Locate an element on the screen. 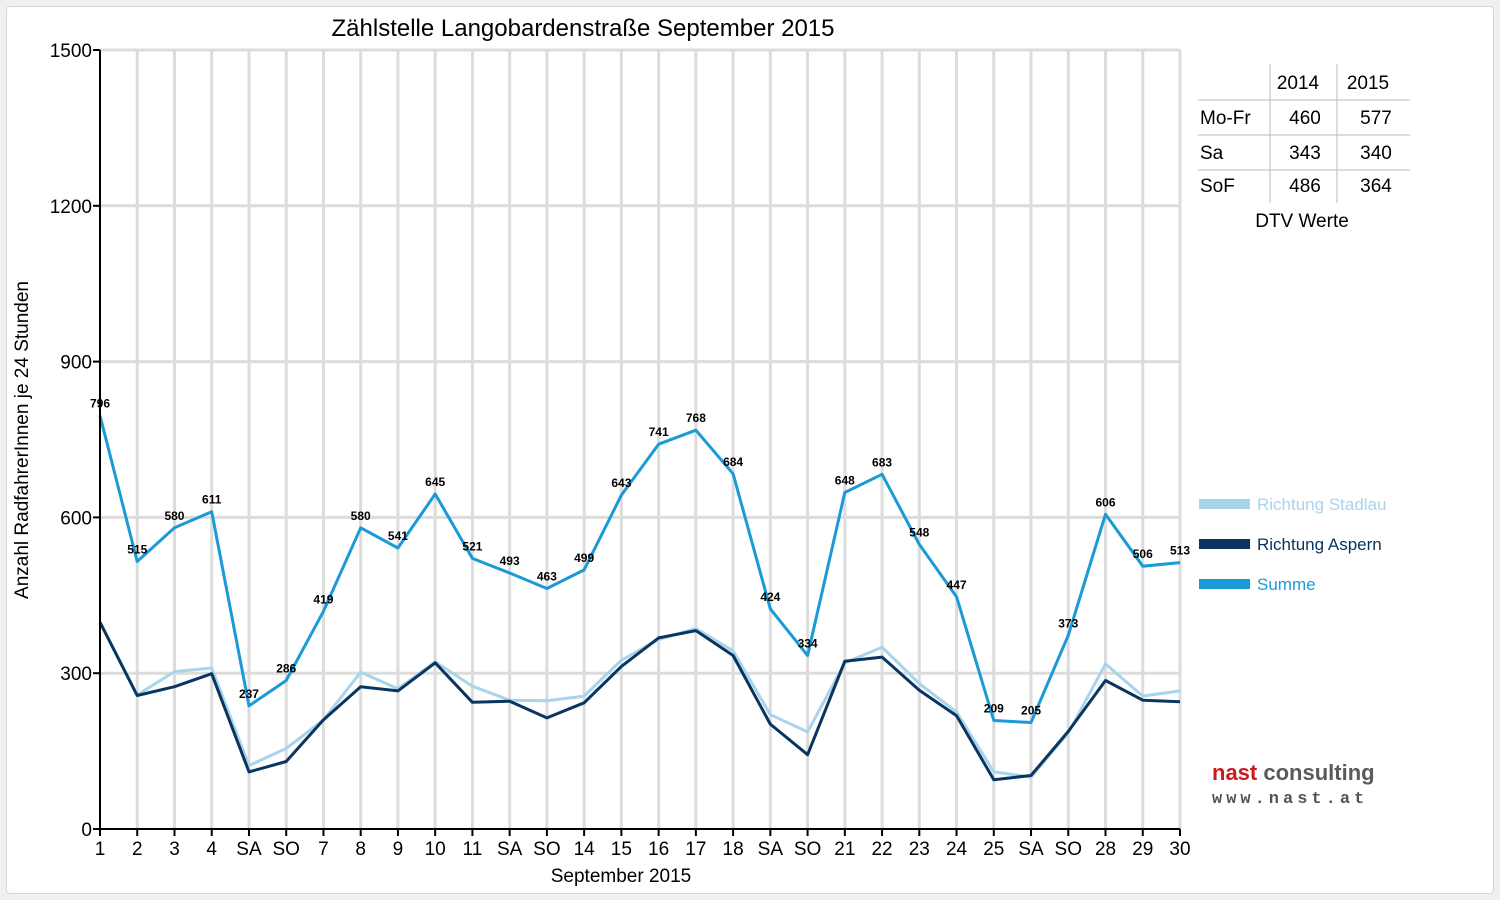  data-label: 499 is located at coordinates (584, 558).